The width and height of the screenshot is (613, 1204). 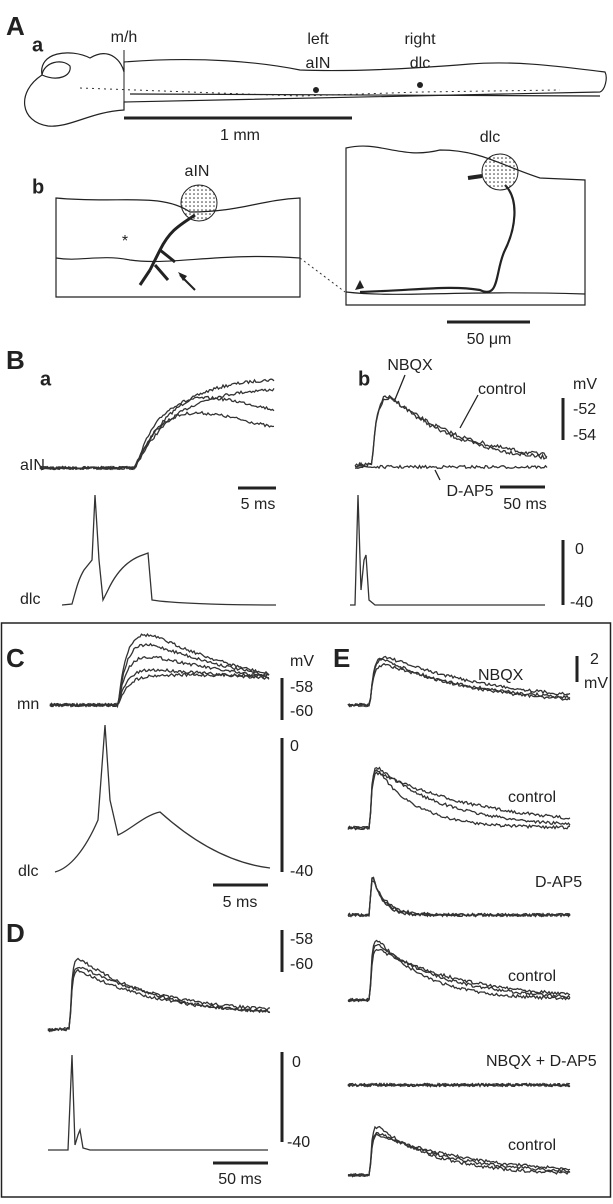 What do you see at coordinates (15, 933) in the screenshot?
I see `panel-label: D` at bounding box center [15, 933].